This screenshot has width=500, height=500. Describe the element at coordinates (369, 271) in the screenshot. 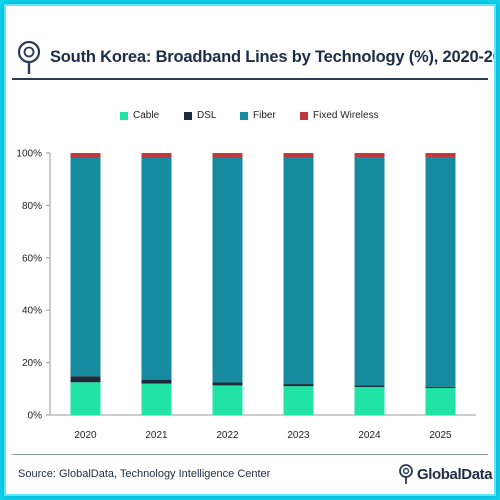

I see `bar-segment-fiber-2024` at that location.